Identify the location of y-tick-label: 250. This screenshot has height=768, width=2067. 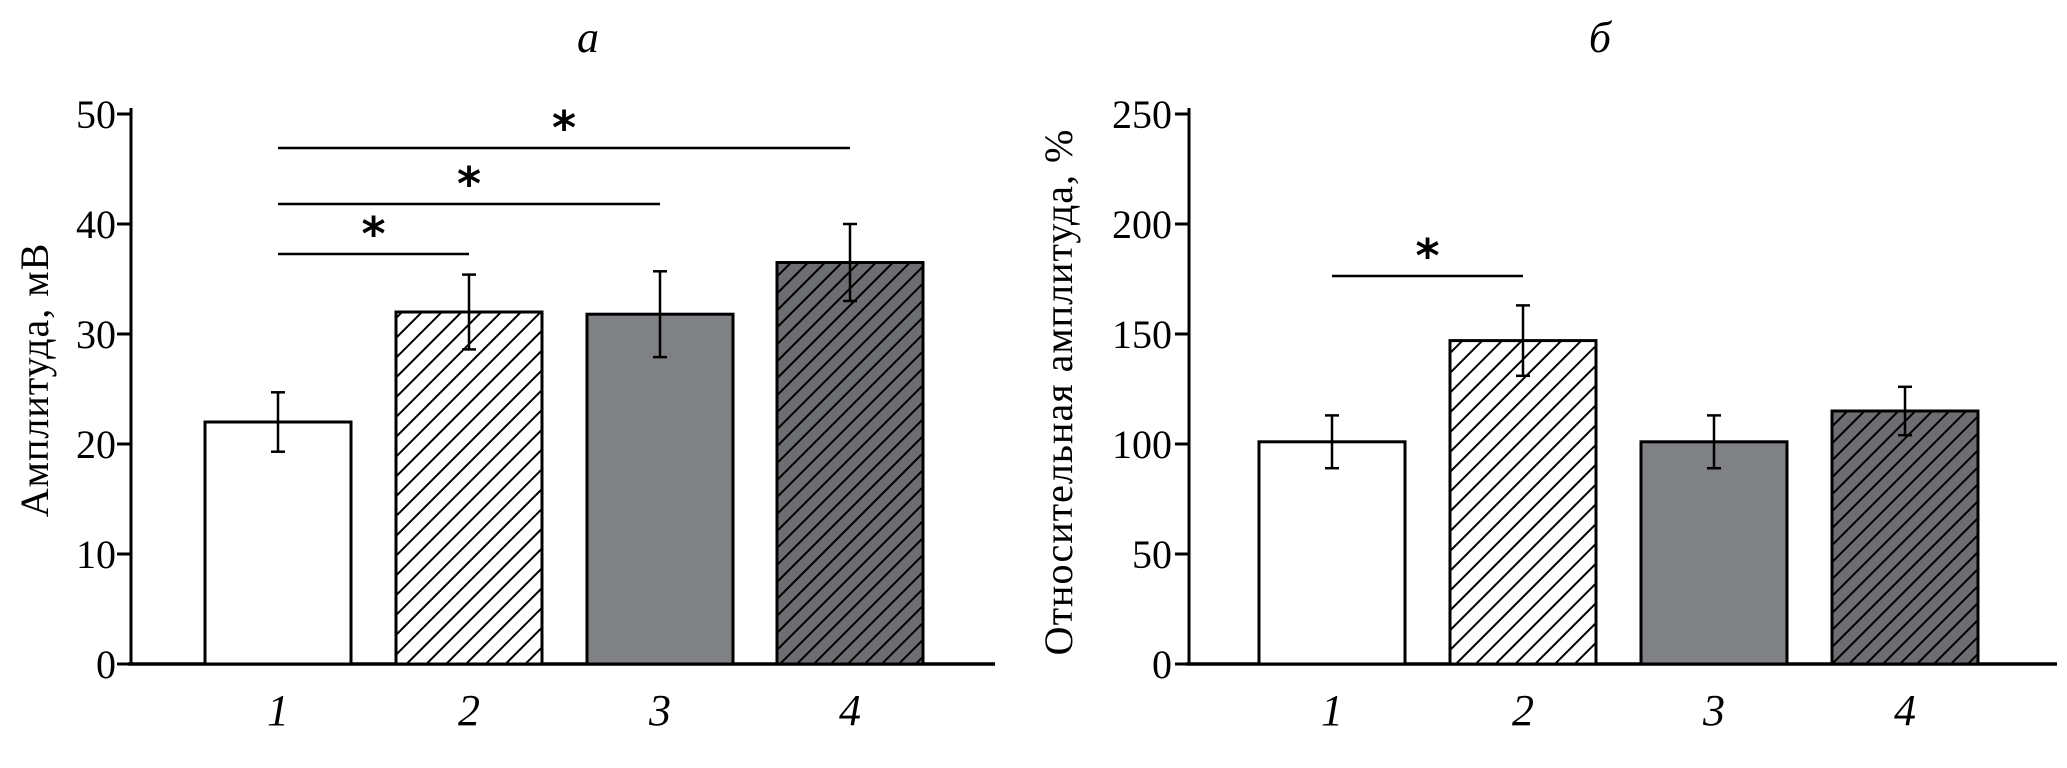
(1142, 114).